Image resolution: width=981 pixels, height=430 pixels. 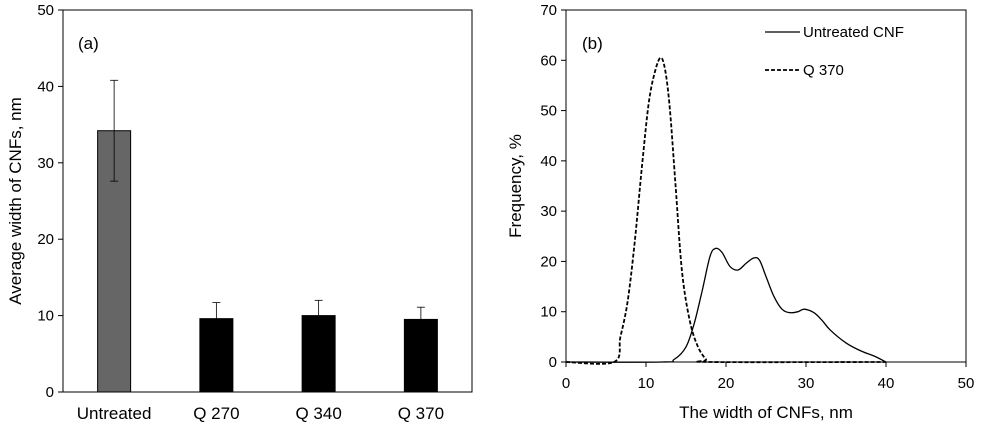 What do you see at coordinates (768, 377) in the screenshot?
I see `panel-b-x-ticks: 0 10 20 30 40 50` at bounding box center [768, 377].